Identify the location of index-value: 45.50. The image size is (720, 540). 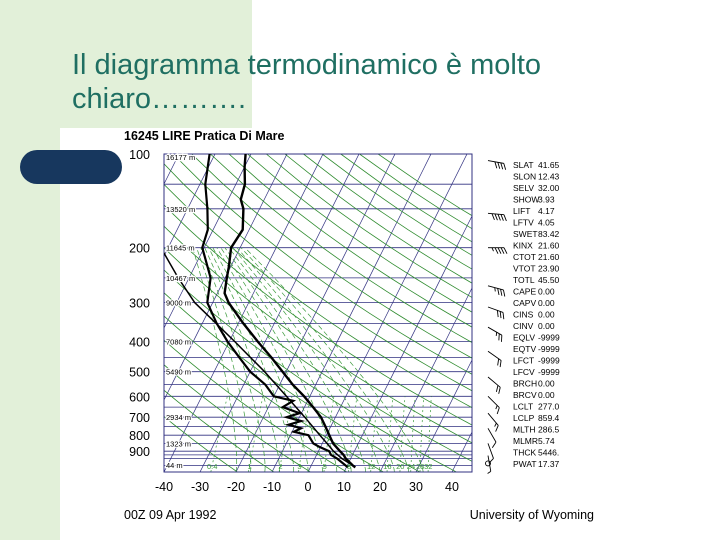
(549, 280).